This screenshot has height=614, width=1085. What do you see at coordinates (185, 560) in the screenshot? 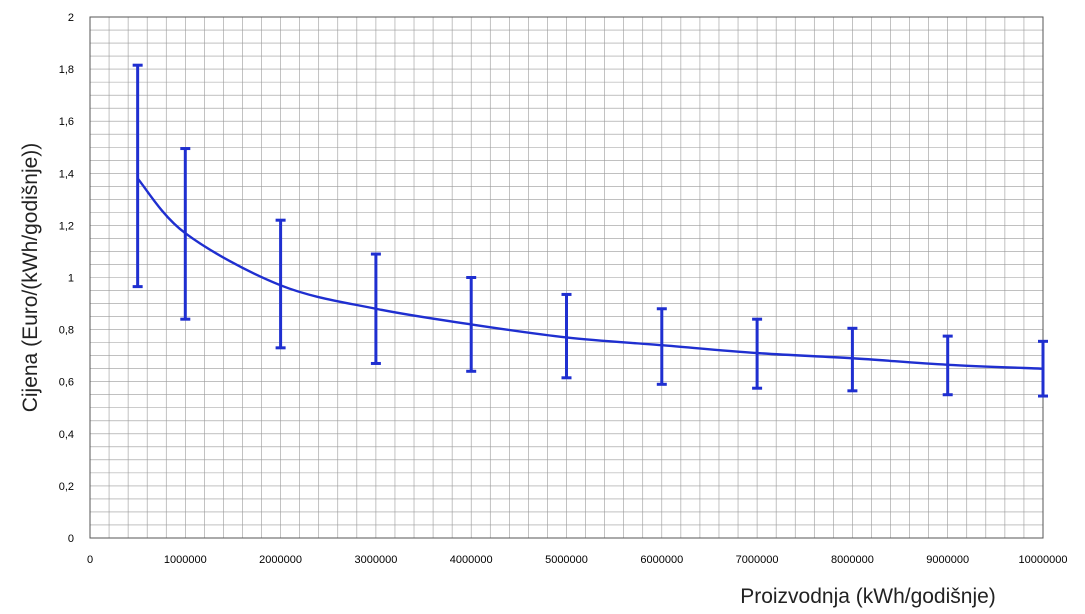
I see `x-tick-label: 1000000` at bounding box center [185, 560].